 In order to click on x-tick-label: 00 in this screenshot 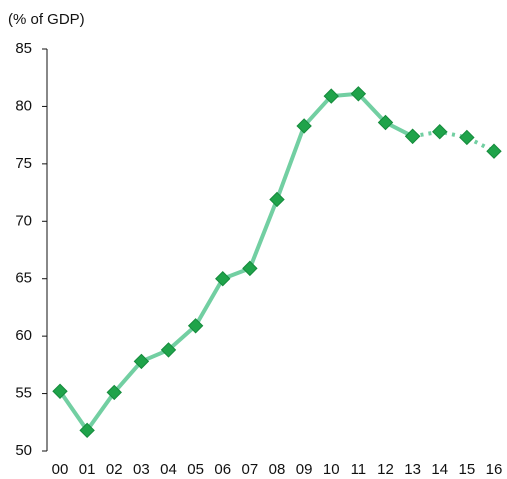, I will do `click(60, 469)`.